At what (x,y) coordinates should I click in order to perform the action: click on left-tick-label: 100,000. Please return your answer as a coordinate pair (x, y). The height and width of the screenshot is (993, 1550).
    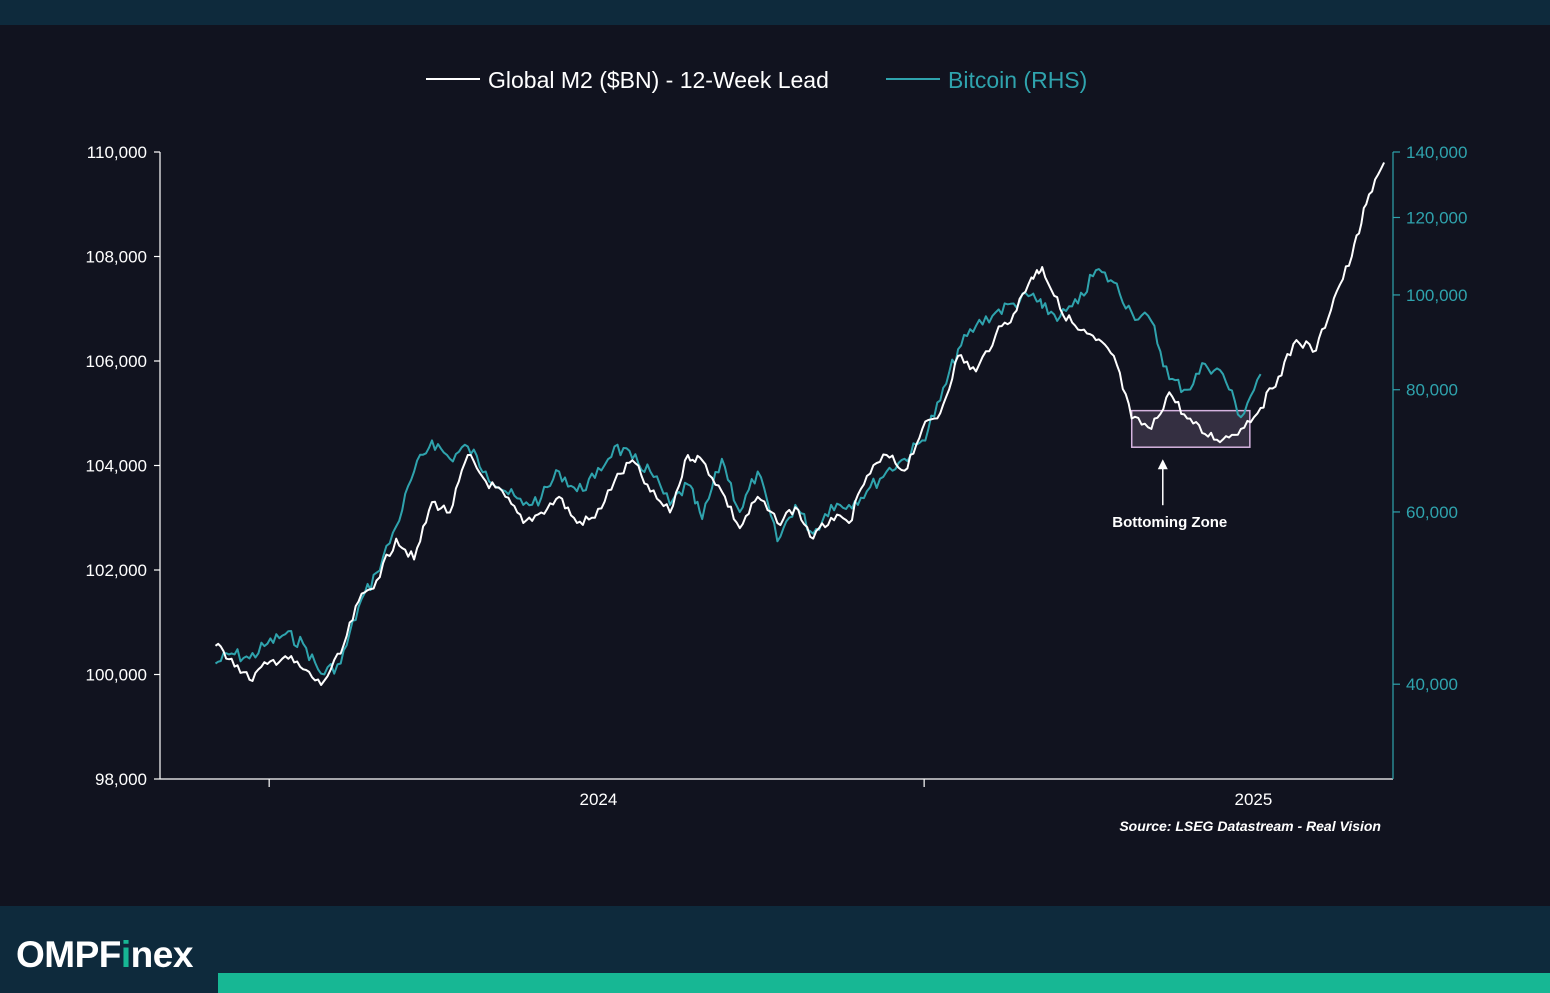
    Looking at the image, I should click on (116, 675).